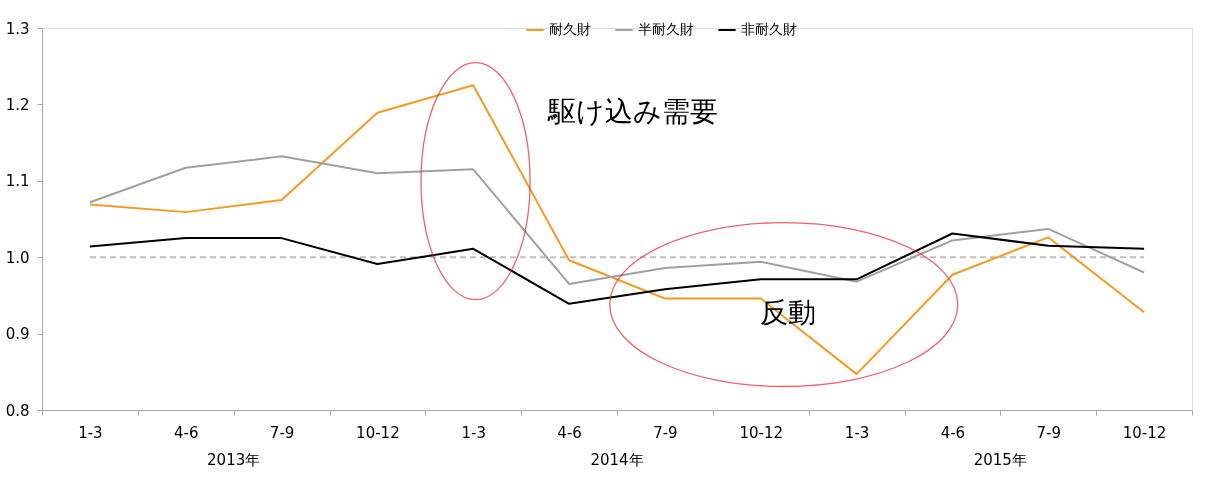 This screenshot has width=1230, height=484. What do you see at coordinates (17, 181) in the screenshot?
I see `y-tick-label: 1.1` at bounding box center [17, 181].